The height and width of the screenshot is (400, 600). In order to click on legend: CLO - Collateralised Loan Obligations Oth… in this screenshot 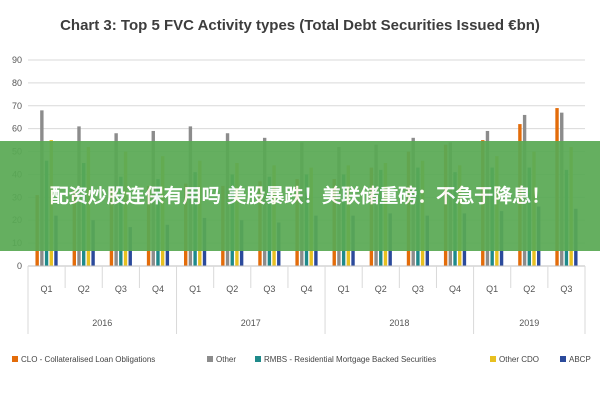, I will do `click(301, 359)`.